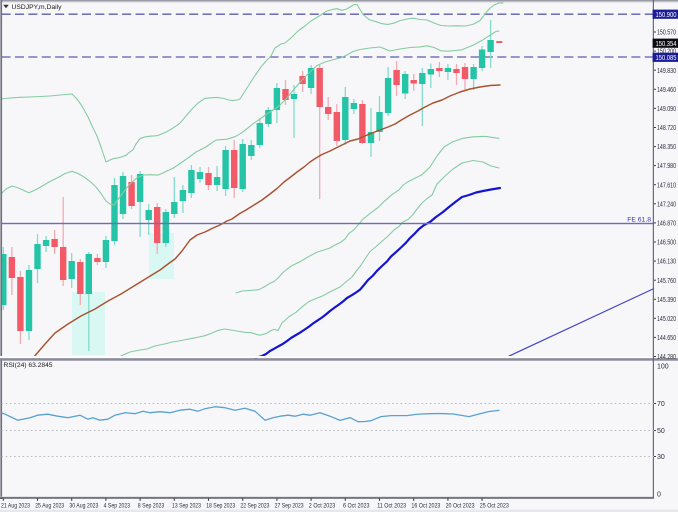  Describe the element at coordinates (666, 224) in the screenshot. I see `svg-text: 146.870` at that location.